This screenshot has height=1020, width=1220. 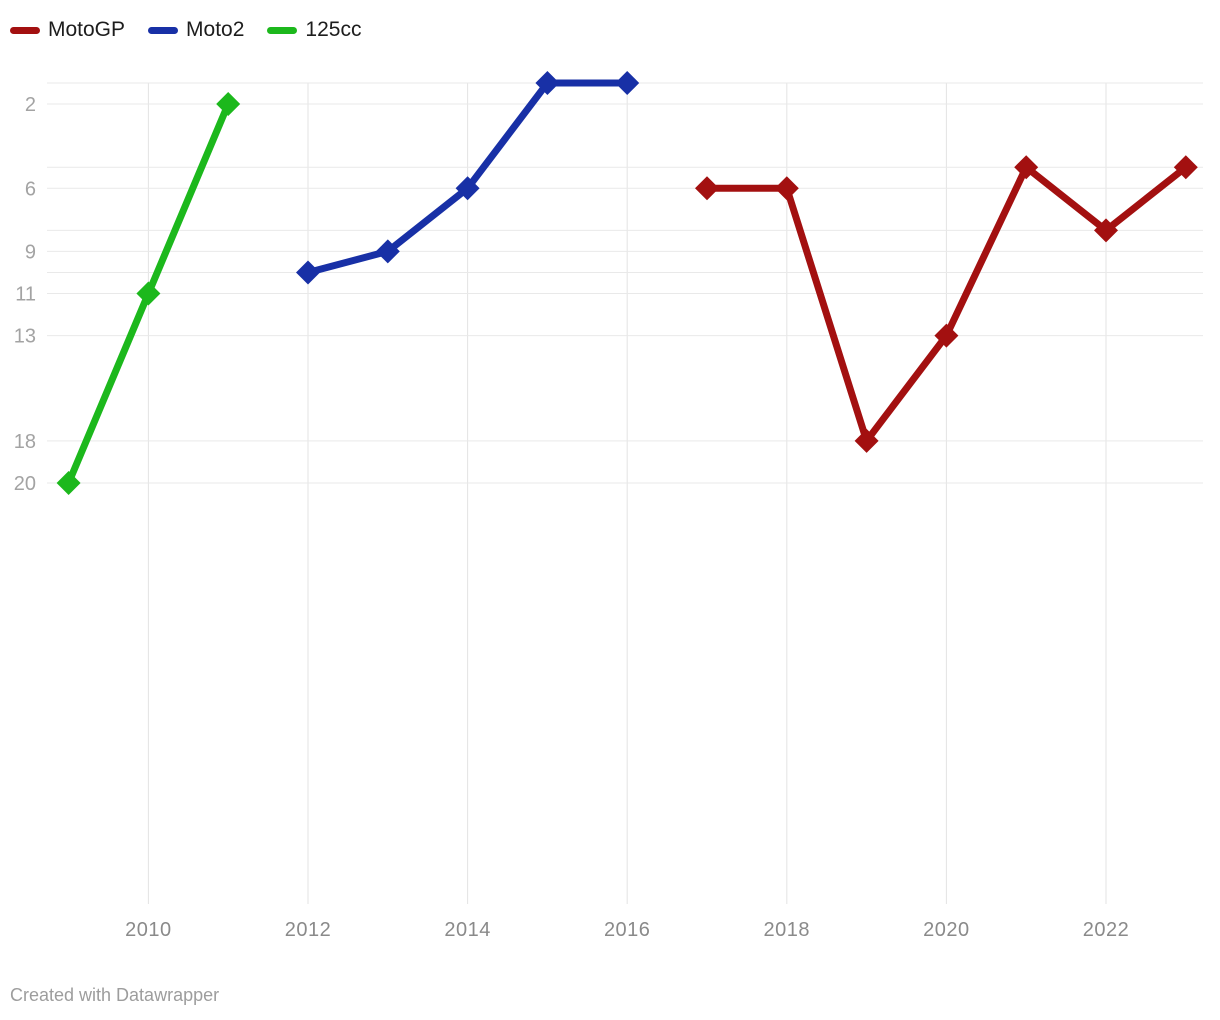 I want to click on chart-legend: MotoGP Moto2 125cc, so click(x=185, y=30).